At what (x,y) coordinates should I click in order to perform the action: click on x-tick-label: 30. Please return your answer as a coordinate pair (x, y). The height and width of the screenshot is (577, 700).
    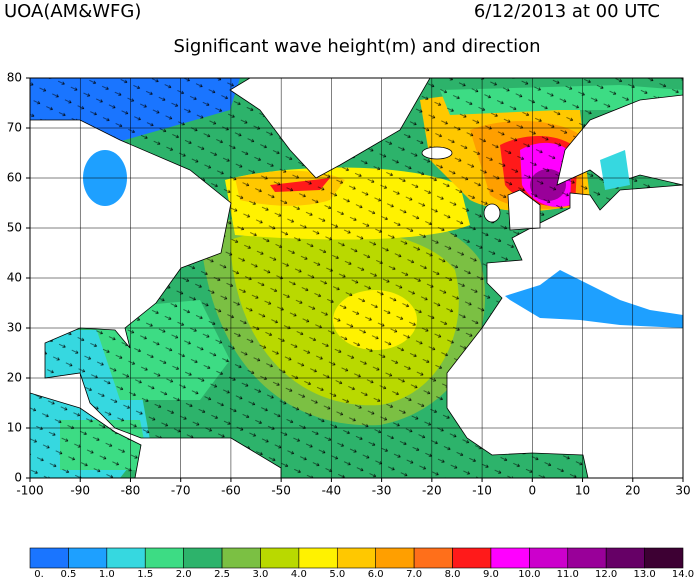
    Looking at the image, I should click on (682, 491).